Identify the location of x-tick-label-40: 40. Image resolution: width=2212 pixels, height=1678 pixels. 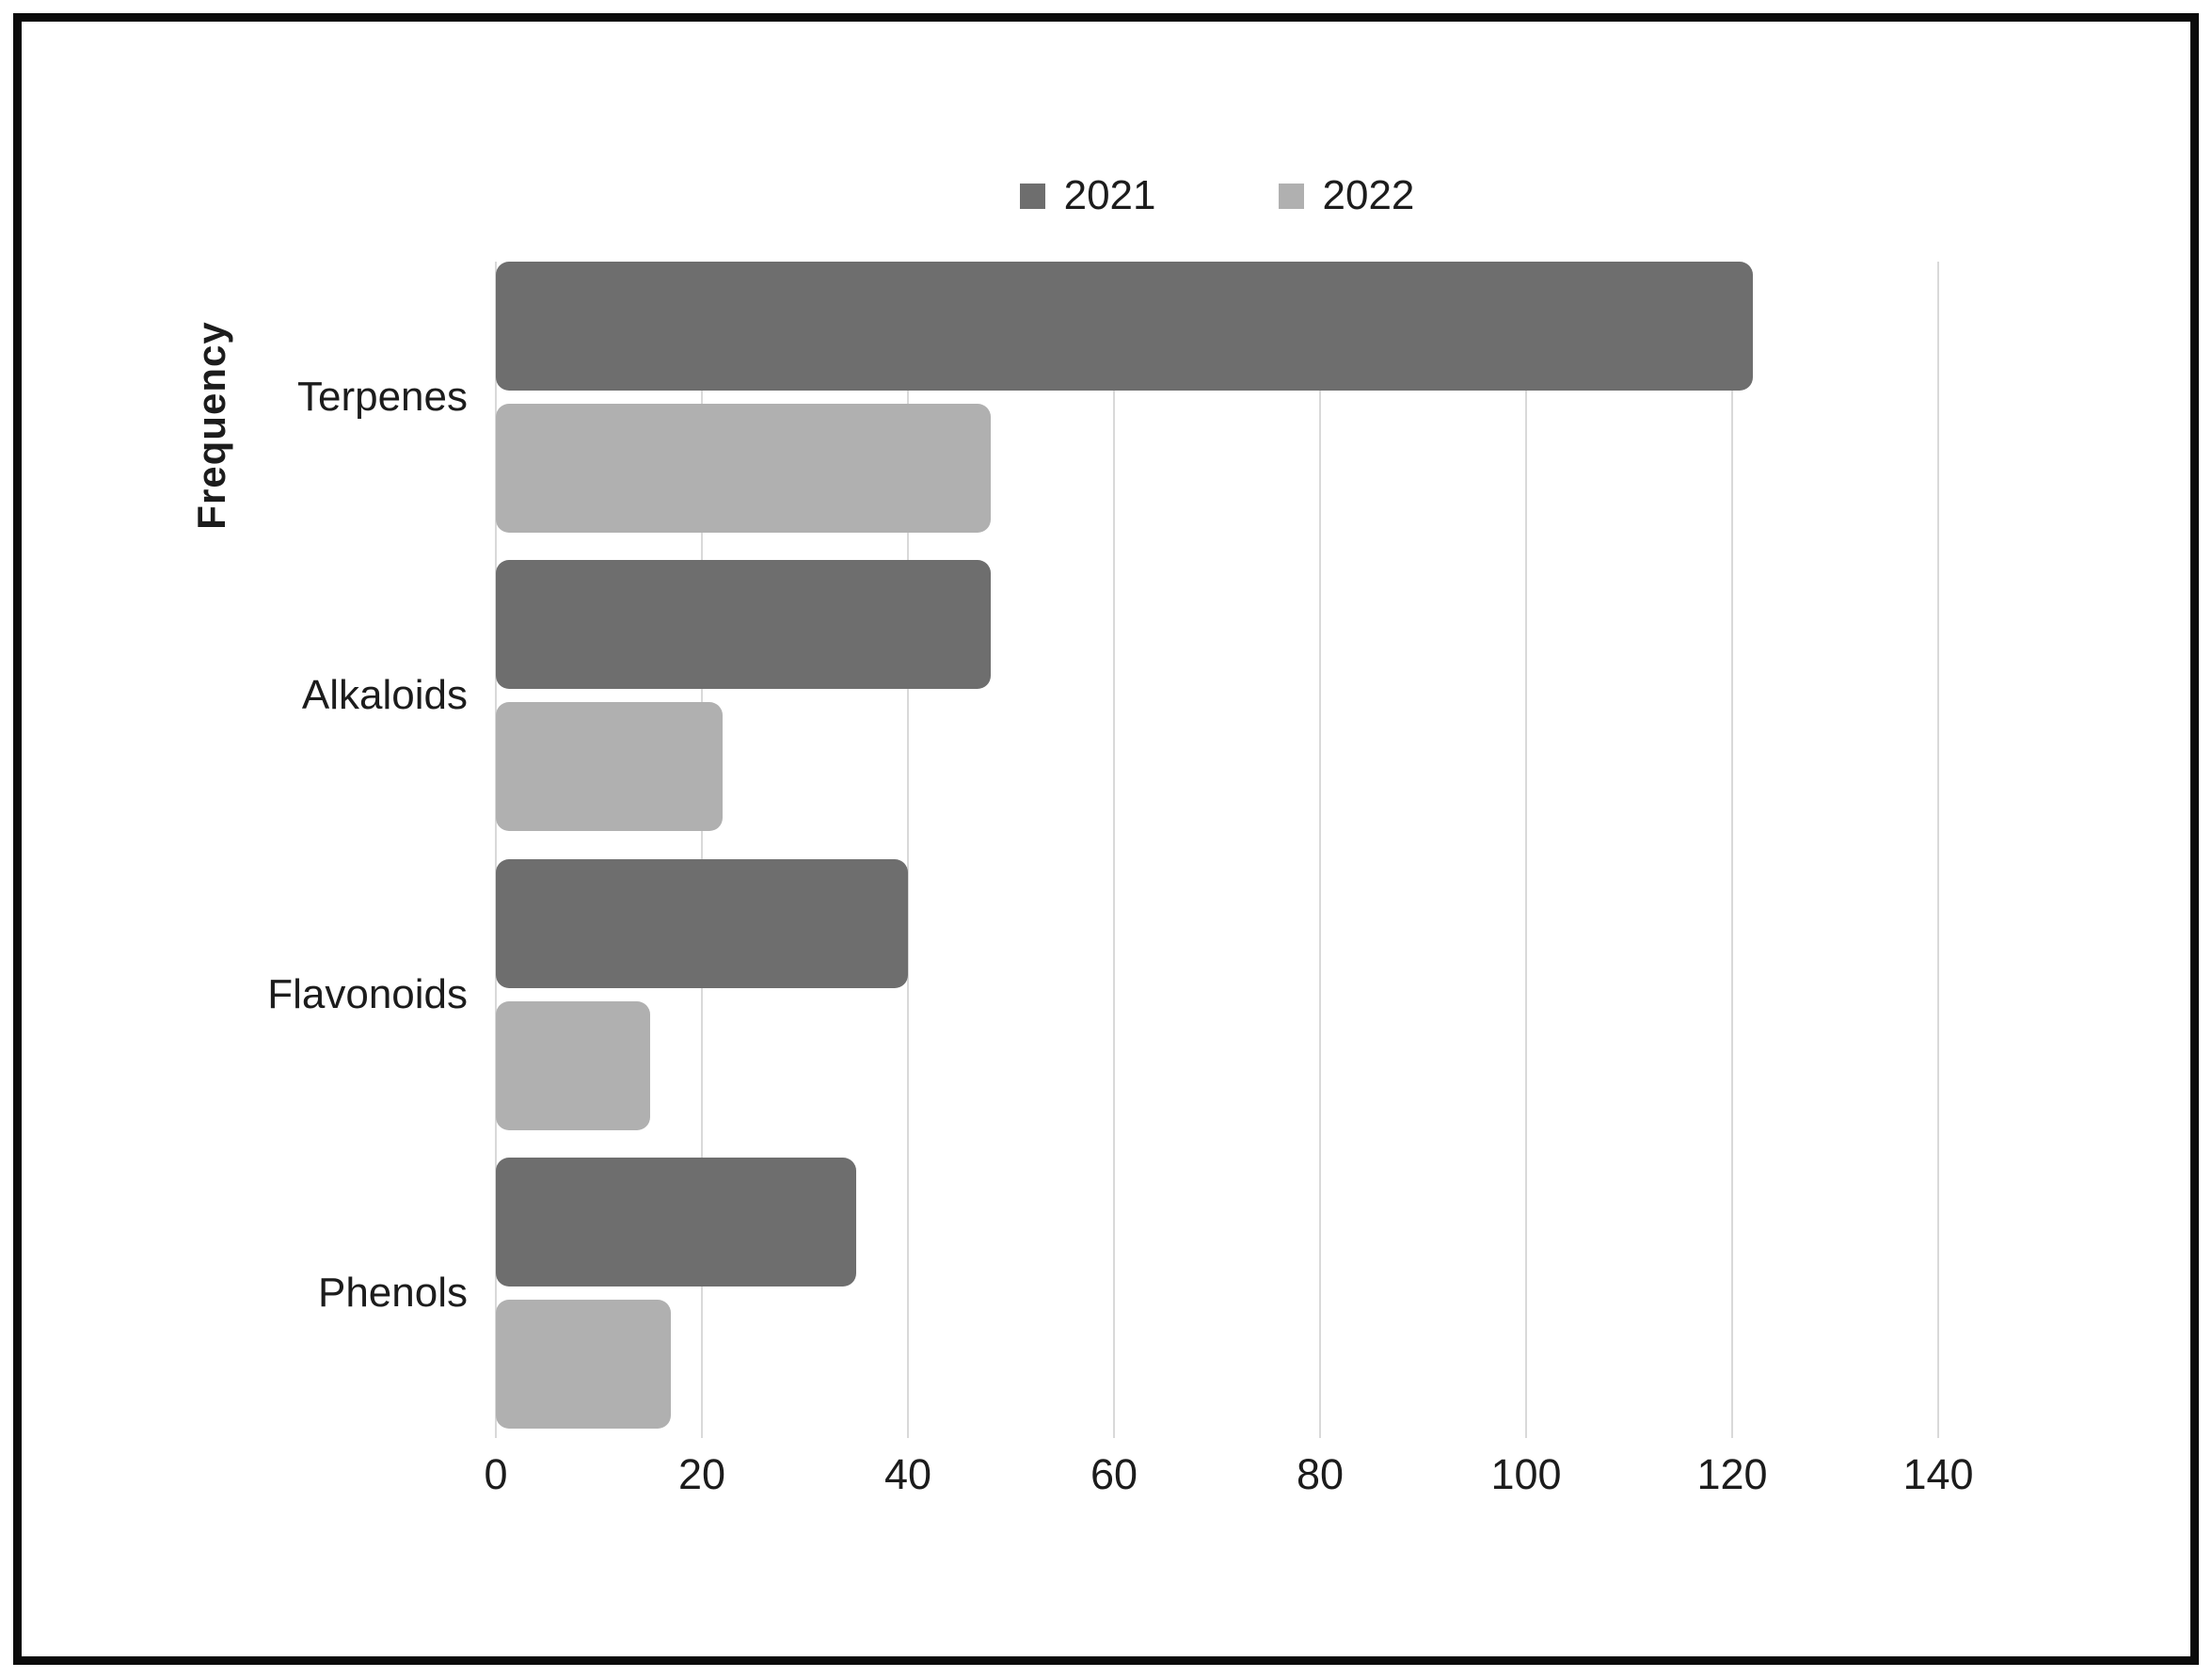
(907, 1474).